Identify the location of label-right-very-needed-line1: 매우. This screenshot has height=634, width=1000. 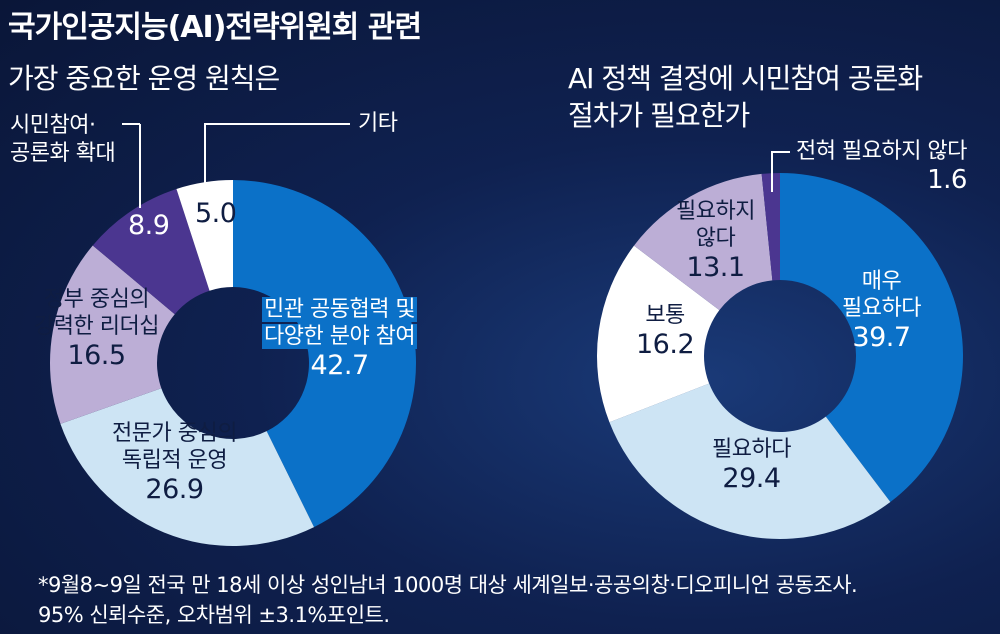
(881, 281).